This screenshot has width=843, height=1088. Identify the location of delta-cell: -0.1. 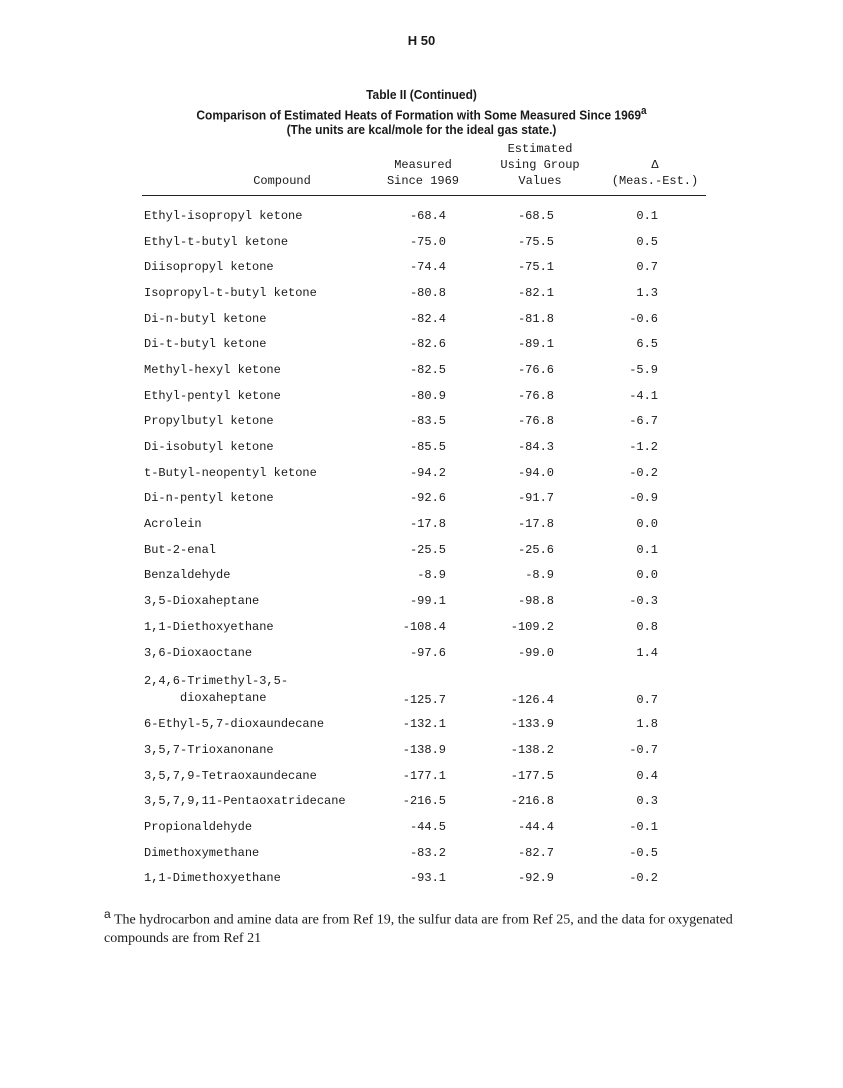
(643, 826).